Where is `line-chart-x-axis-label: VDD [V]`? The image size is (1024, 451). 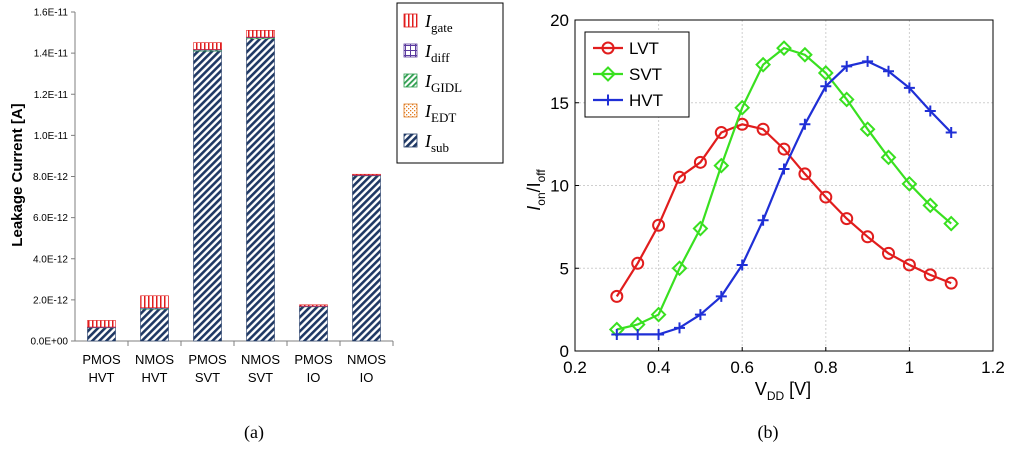
line-chart-x-axis-label: VDD [V] is located at coordinates (783, 391).